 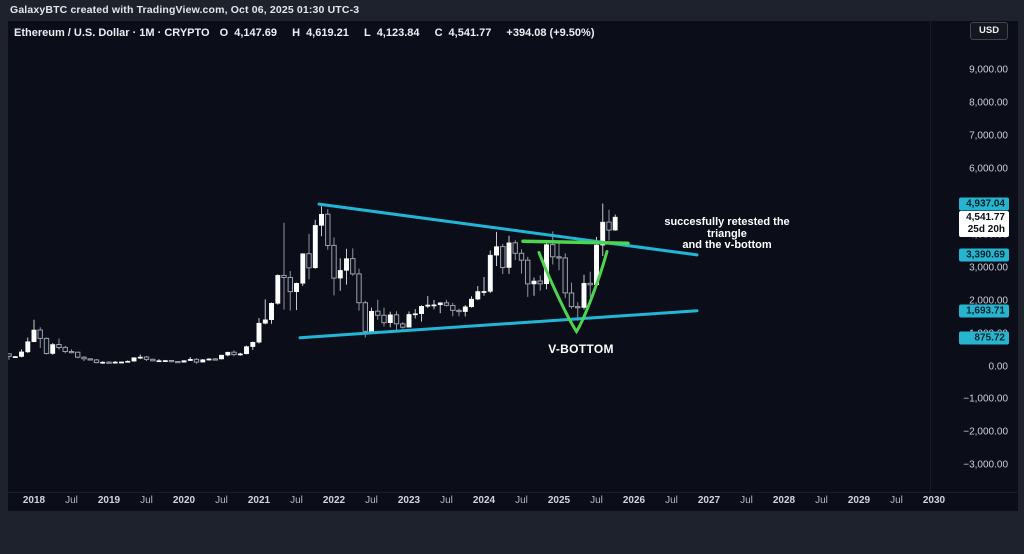 What do you see at coordinates (512, 532) in the screenshot?
I see `footer-bar: TradingView` at bounding box center [512, 532].